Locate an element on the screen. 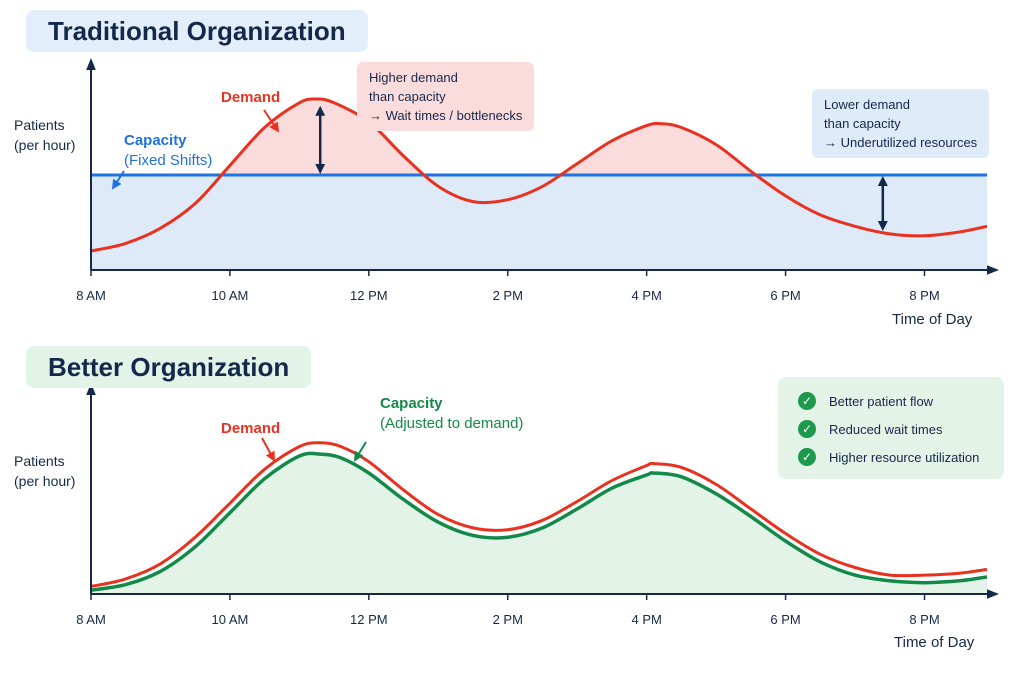 The image size is (1024, 683). excess-demand-area is located at coordinates (539, 136).